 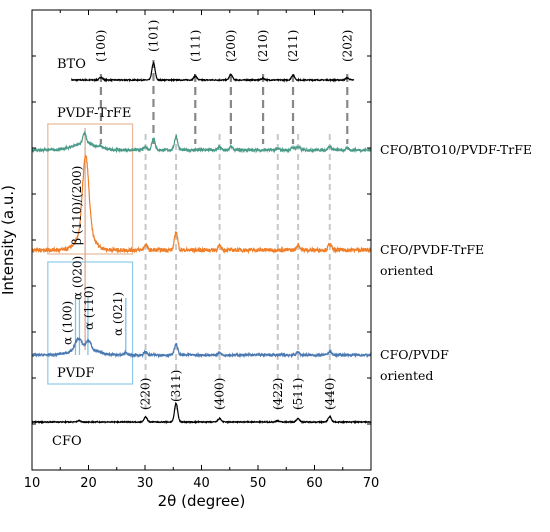 What do you see at coordinates (432, 249) in the screenshot?
I see `series-label: CFO/PVDF-TrFE` at bounding box center [432, 249].